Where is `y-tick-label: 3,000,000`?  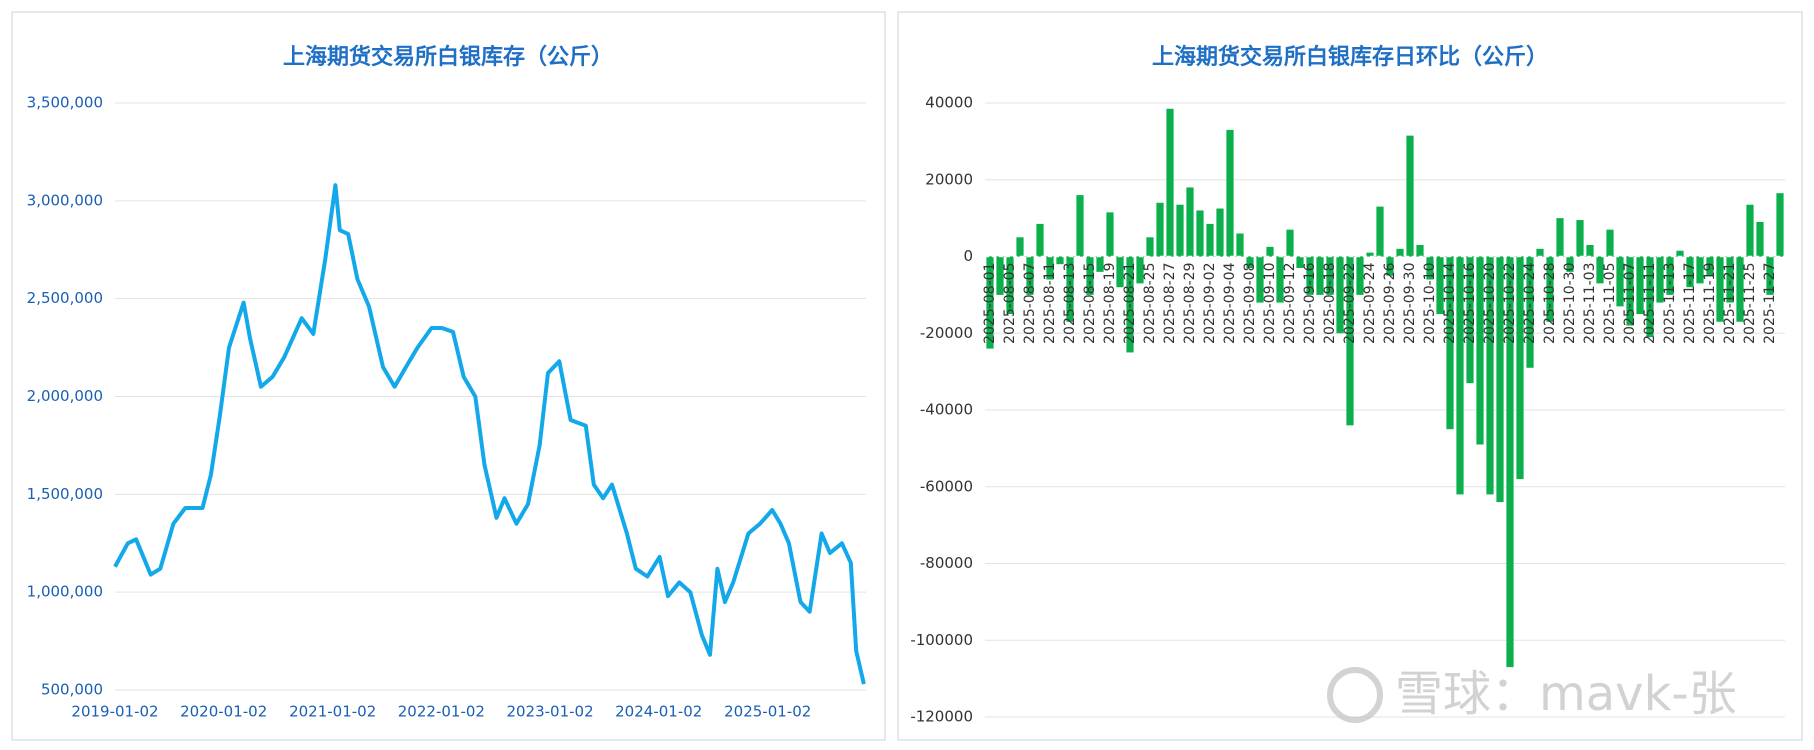
y-tick-label: 3,000,000 is located at coordinates (65, 200).